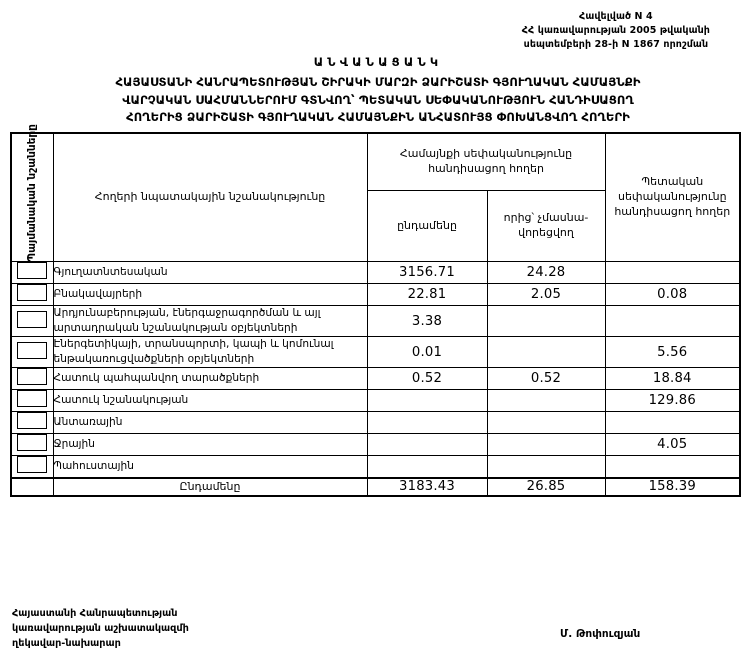 The height and width of the screenshot is (656, 756). I want to click on total-state-property: 158.39, so click(672, 487).